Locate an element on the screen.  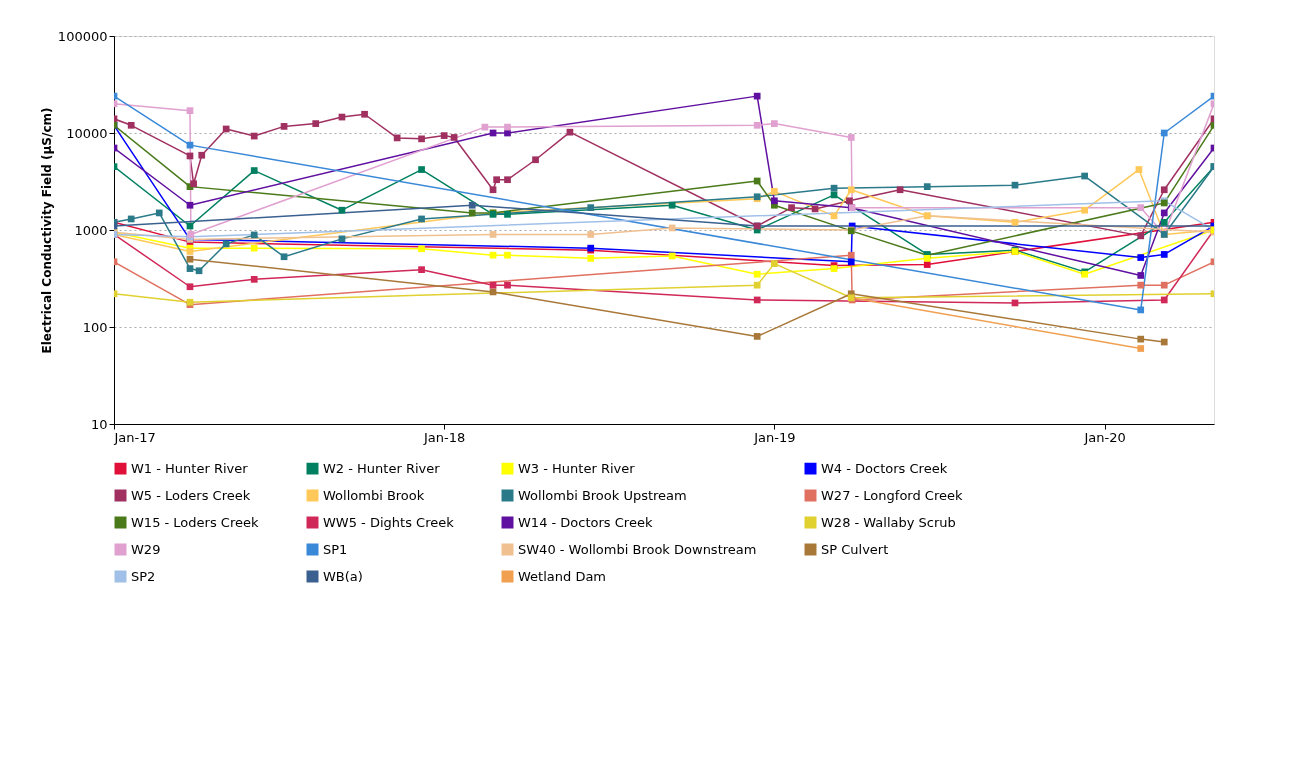
x-tick-label: Jan-19 is located at coordinates (774, 437).